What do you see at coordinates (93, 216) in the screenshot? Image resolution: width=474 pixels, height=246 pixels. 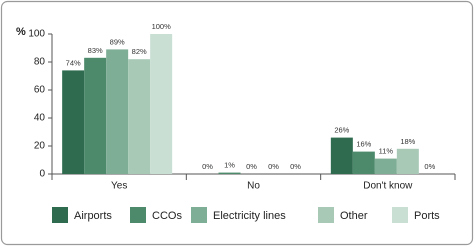 I see `legend-label: Airports` at bounding box center [93, 216].